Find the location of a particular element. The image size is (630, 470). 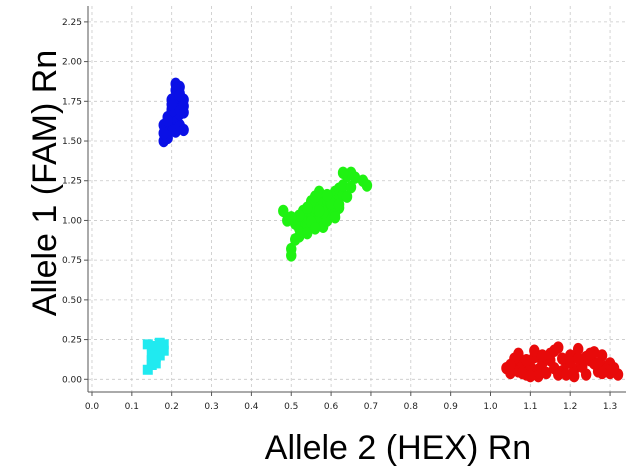

x-tick-label: 1.0 is located at coordinates (490, 407).